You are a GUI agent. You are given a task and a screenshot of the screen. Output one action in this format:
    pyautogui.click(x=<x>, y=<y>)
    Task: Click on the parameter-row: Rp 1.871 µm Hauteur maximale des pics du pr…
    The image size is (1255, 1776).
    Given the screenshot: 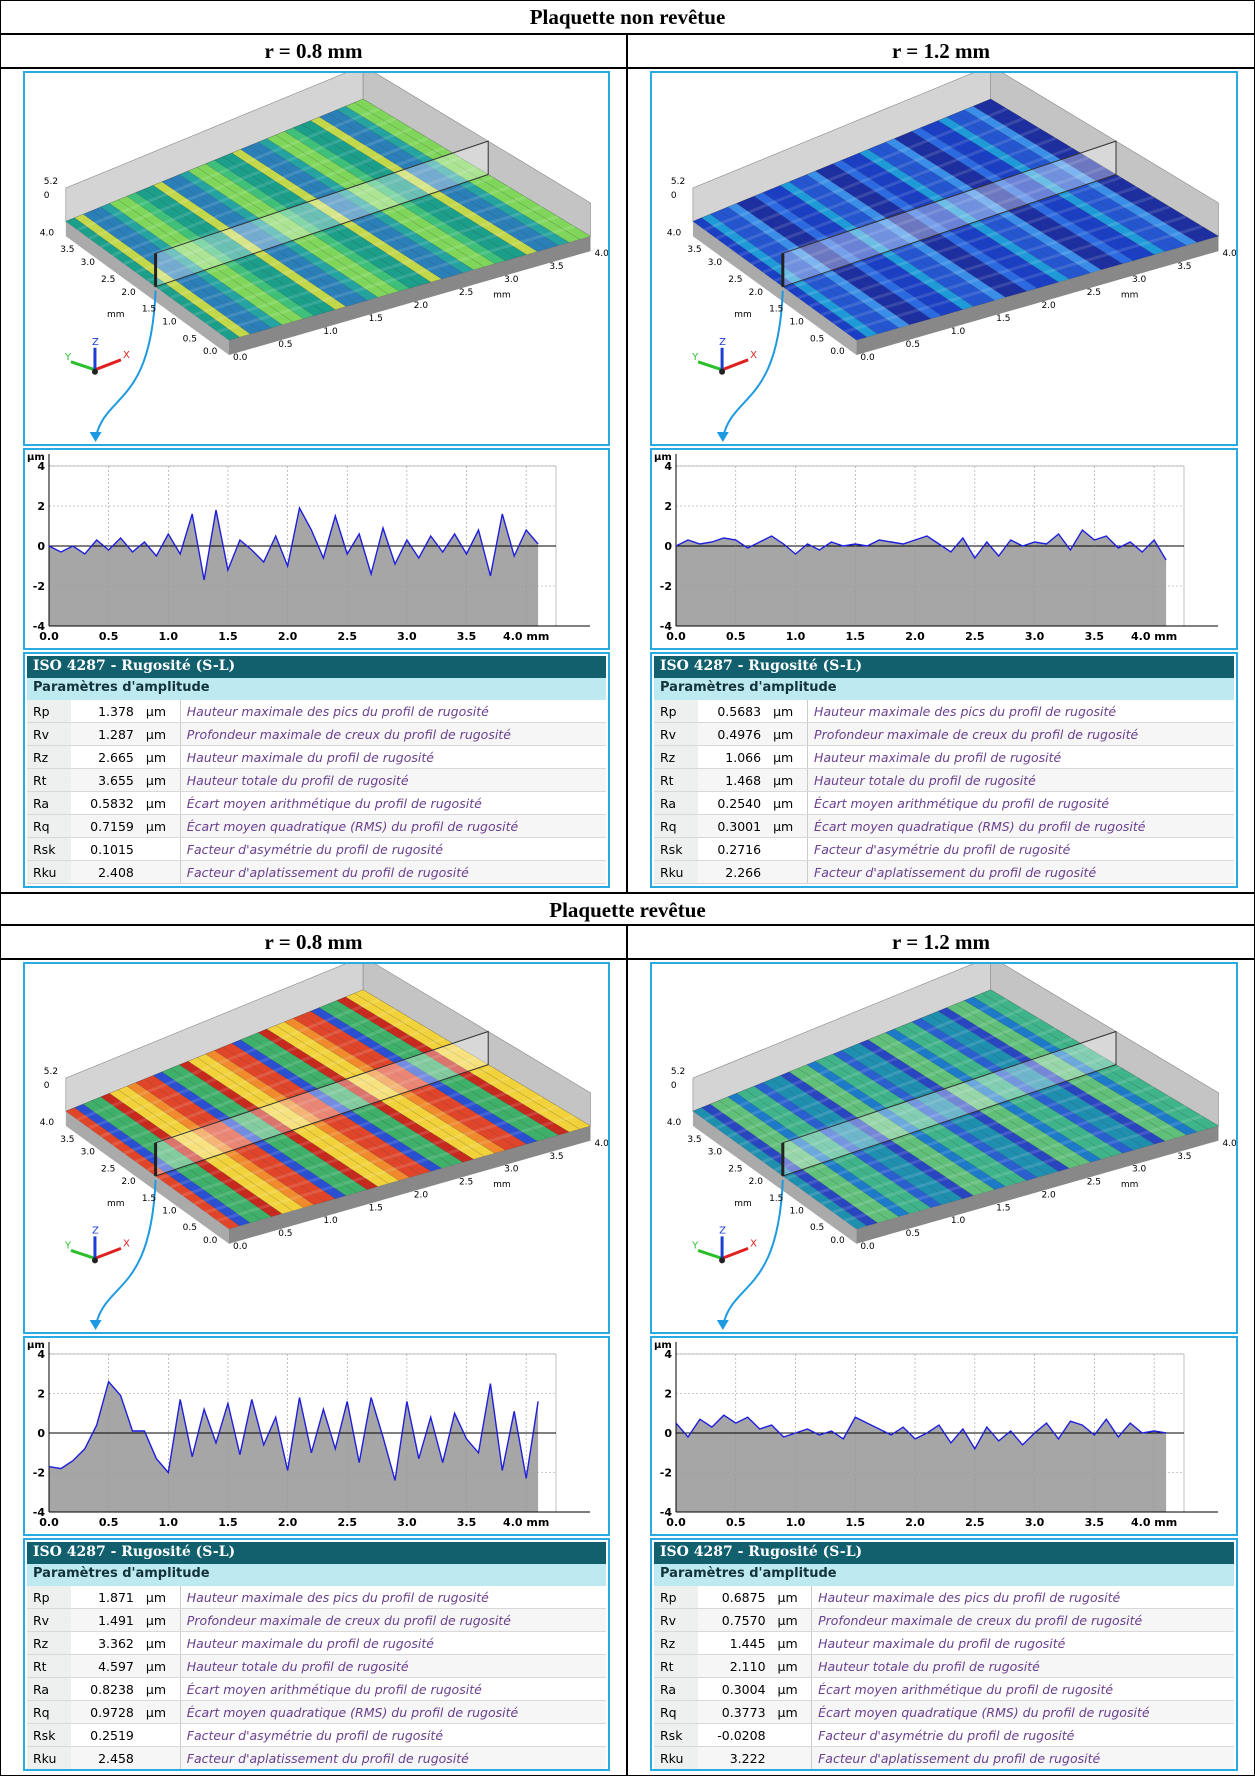 What is the action you would take?
    pyautogui.click(x=316, y=1597)
    